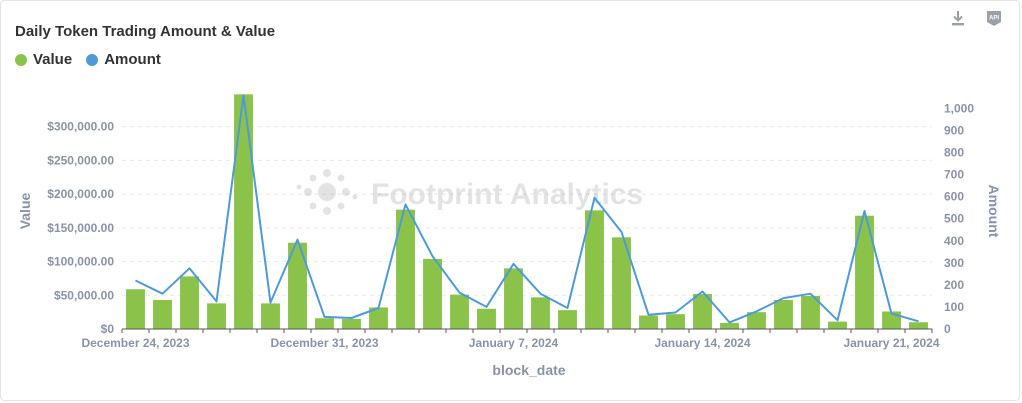  I want to click on y2-tick-label: 900, so click(954, 130).